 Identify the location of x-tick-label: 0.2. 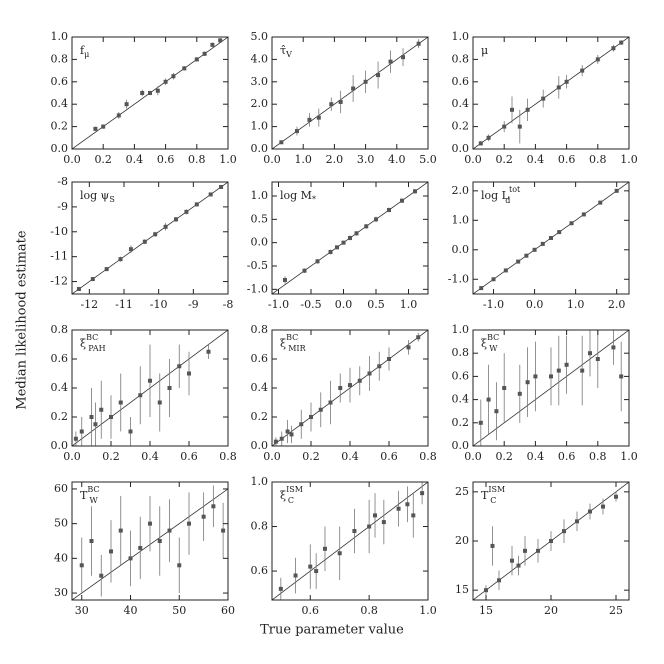
(504, 456).